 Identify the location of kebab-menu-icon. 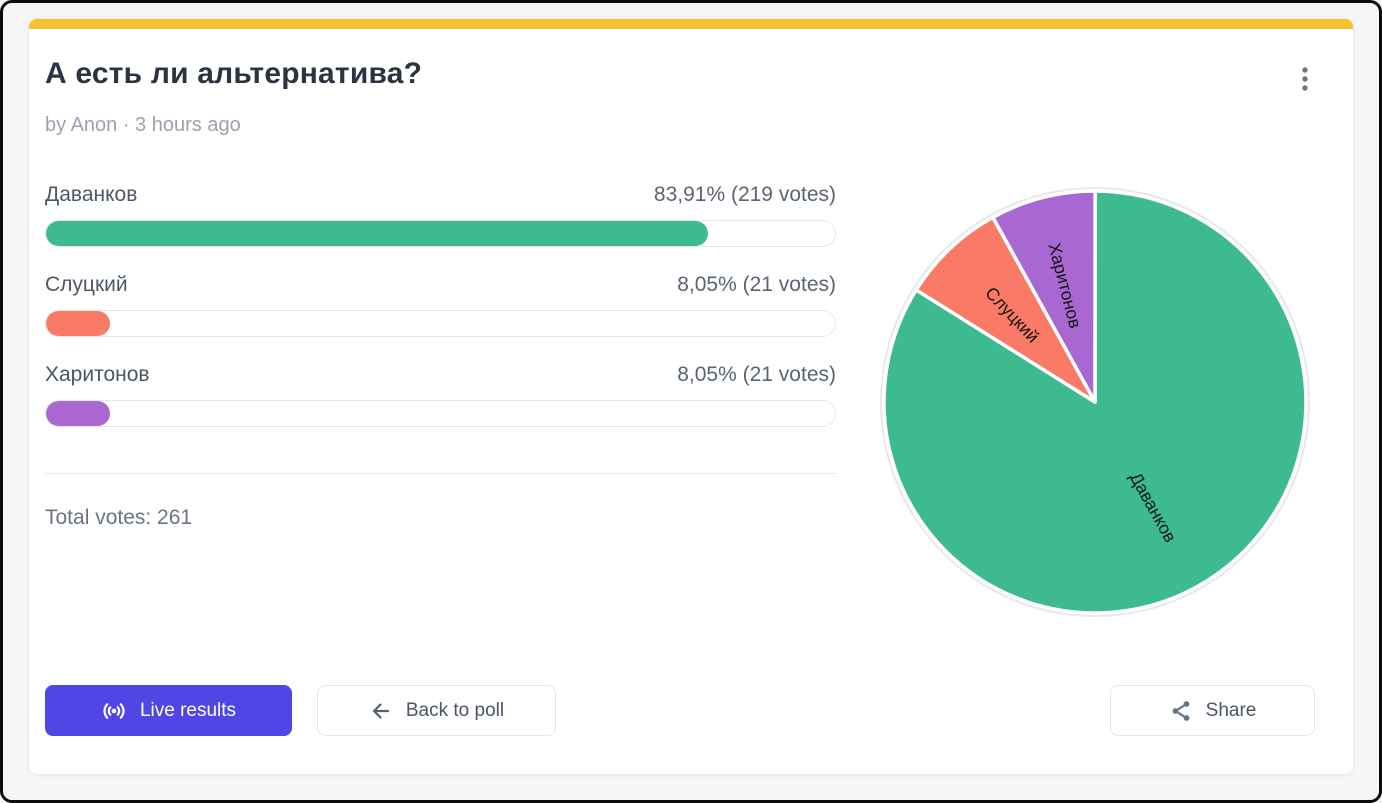
(1305, 81).